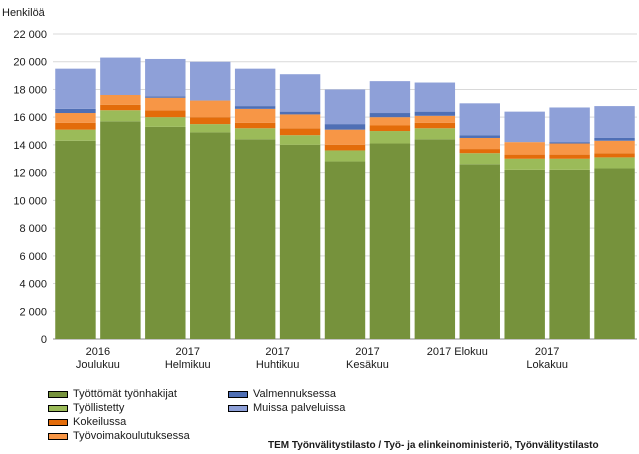 This screenshot has width=639, height=454. What do you see at coordinates (33, 257) in the screenshot?
I see `y-tick-label: 6 000` at bounding box center [33, 257].